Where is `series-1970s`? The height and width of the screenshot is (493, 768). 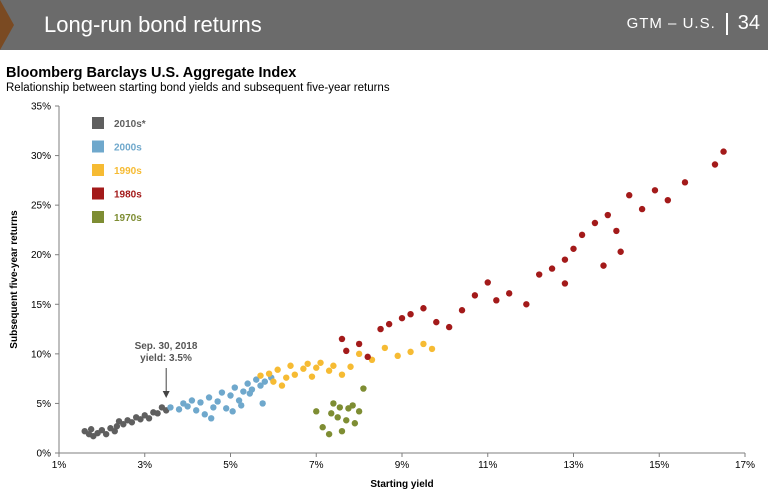 series-1970s is located at coordinates (340, 411).